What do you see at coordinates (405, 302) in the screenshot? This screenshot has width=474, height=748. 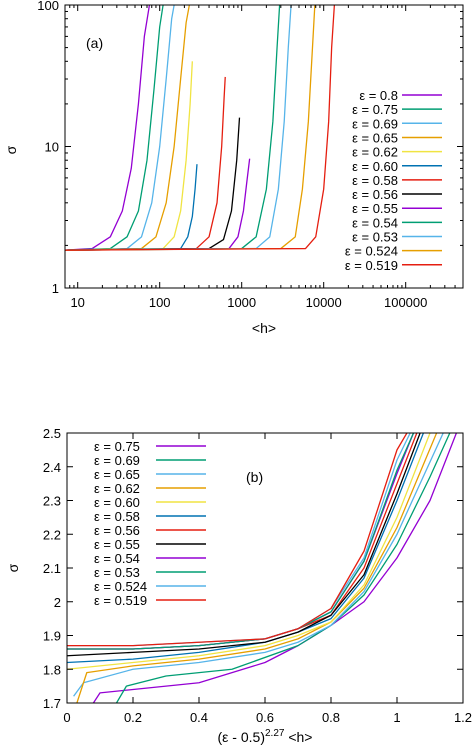 I see `x-tick-label: 100000` at bounding box center [405, 302].